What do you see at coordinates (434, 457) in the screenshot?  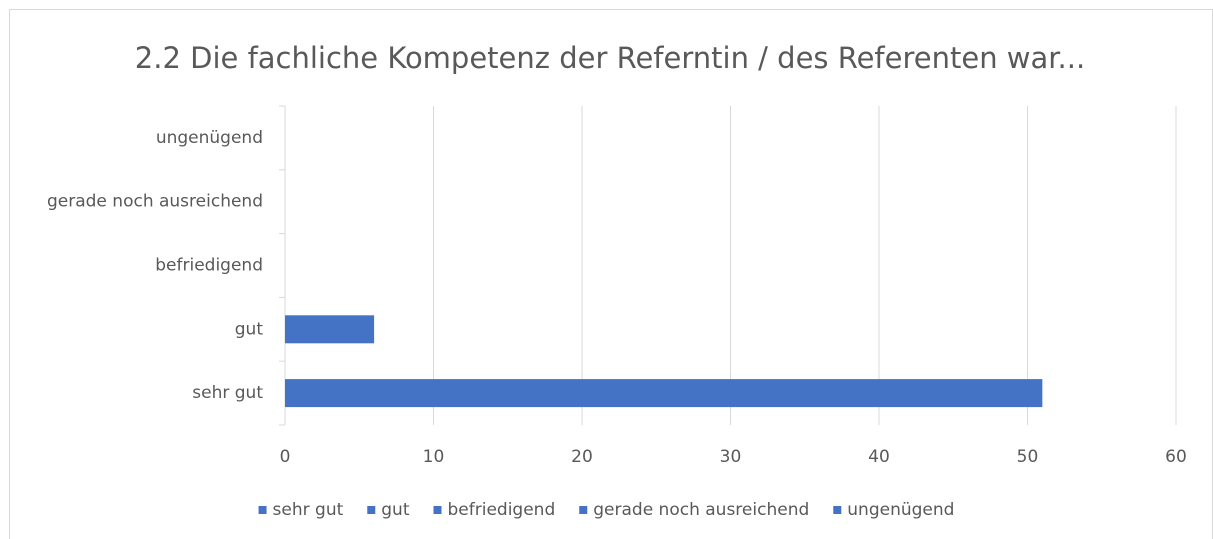 I see `x-tick-label: 10` at bounding box center [434, 457].